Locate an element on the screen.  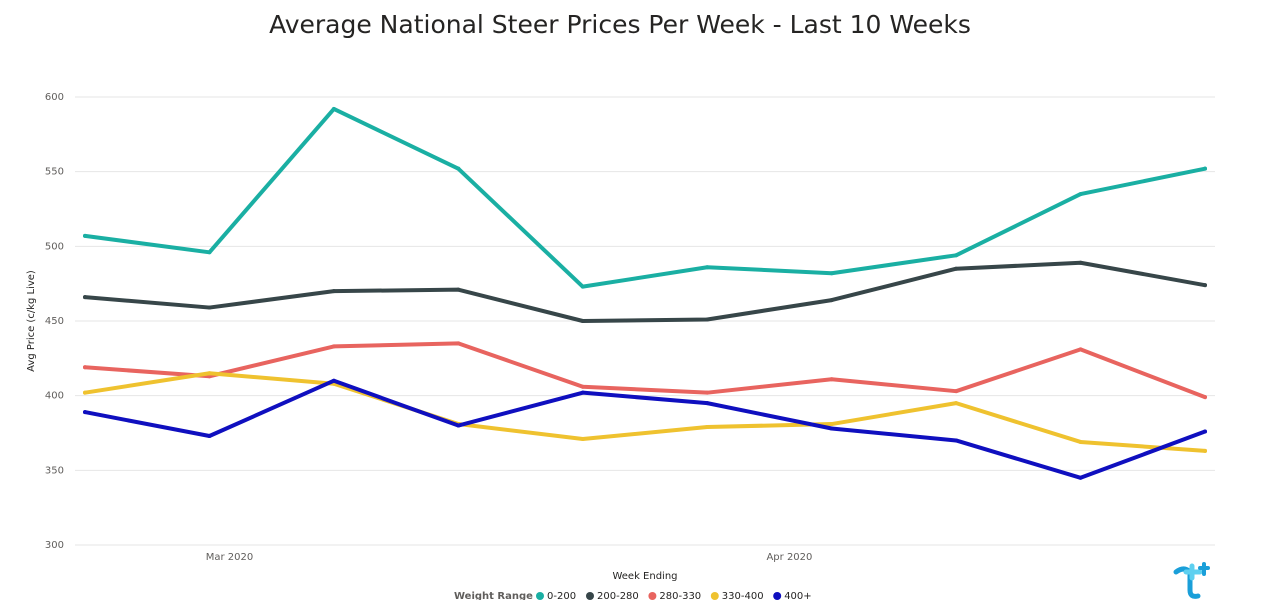
x-axis-ticks: Mar 2020 Apr 2020 is located at coordinates (509, 557).